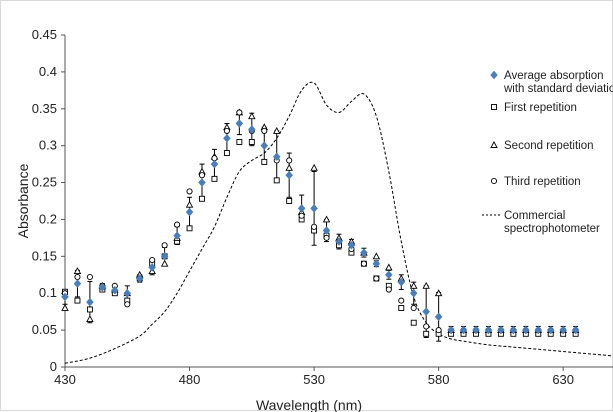 The height and width of the screenshot is (412, 613). Describe the element at coordinates (540, 108) in the screenshot. I see `legend-label: First repetition` at that location.